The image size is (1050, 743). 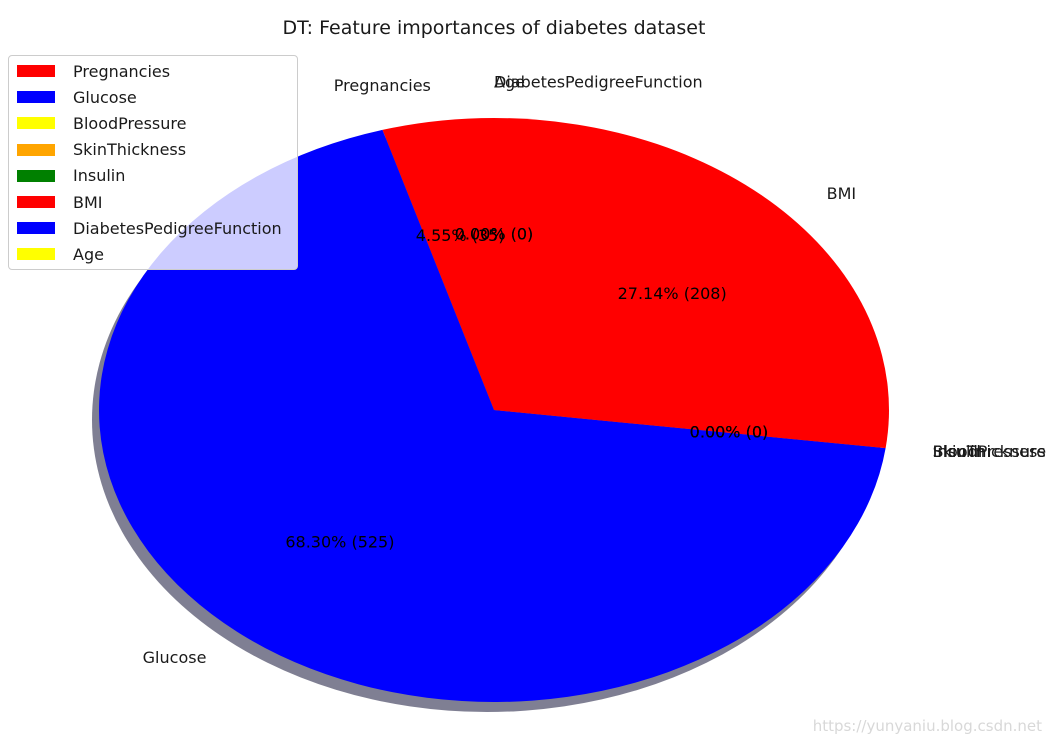 I want to click on slice-label-diabetespedigreefunction: DiabetesPedigreeFunction, so click(x=598, y=81).